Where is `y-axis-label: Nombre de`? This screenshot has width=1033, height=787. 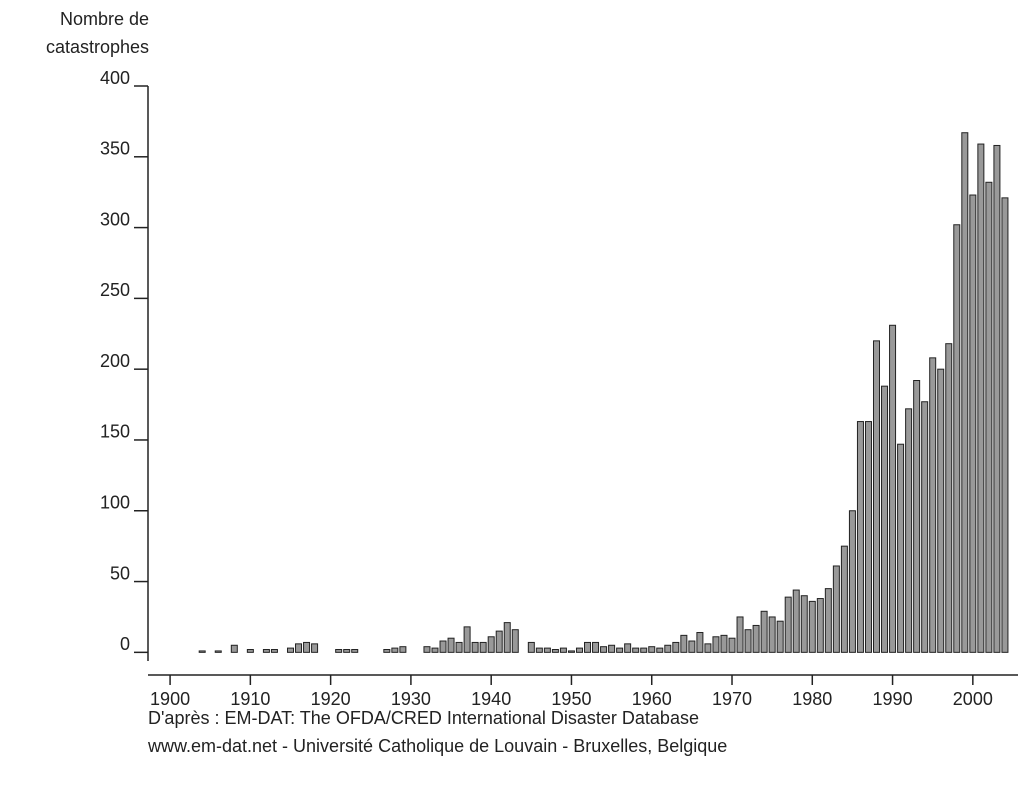 y-axis-label: Nombre de is located at coordinates (104, 19).